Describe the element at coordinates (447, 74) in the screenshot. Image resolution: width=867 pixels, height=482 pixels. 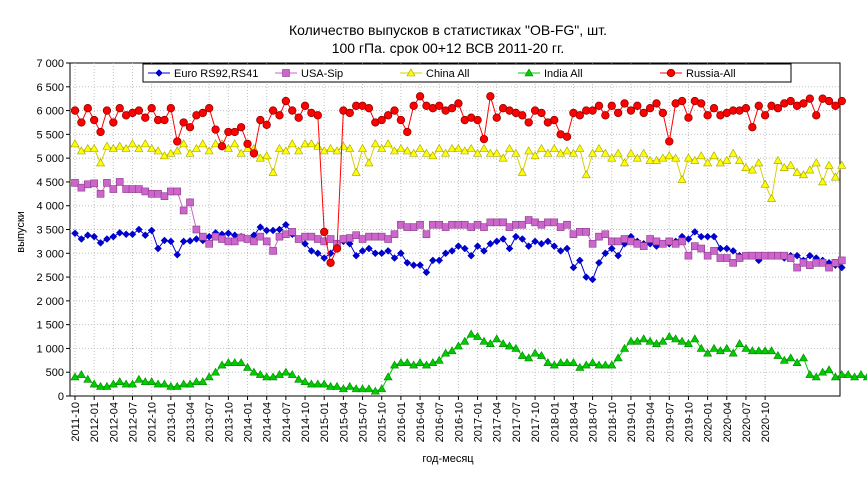
I see `legend-label: China All` at that location.